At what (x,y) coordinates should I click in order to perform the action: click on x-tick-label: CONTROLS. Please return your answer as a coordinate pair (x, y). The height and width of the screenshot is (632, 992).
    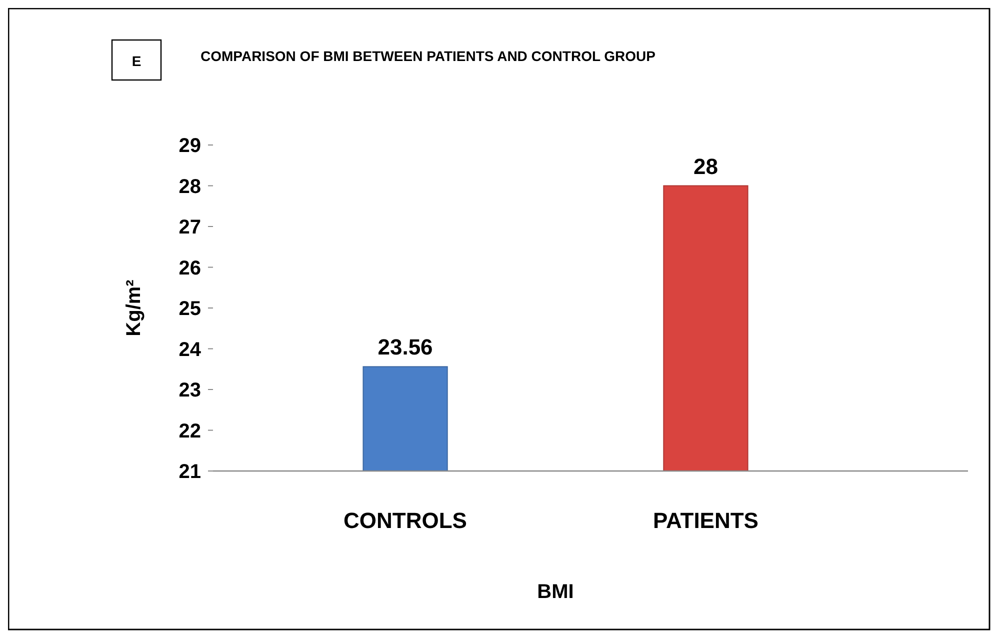
    Looking at the image, I should click on (406, 520).